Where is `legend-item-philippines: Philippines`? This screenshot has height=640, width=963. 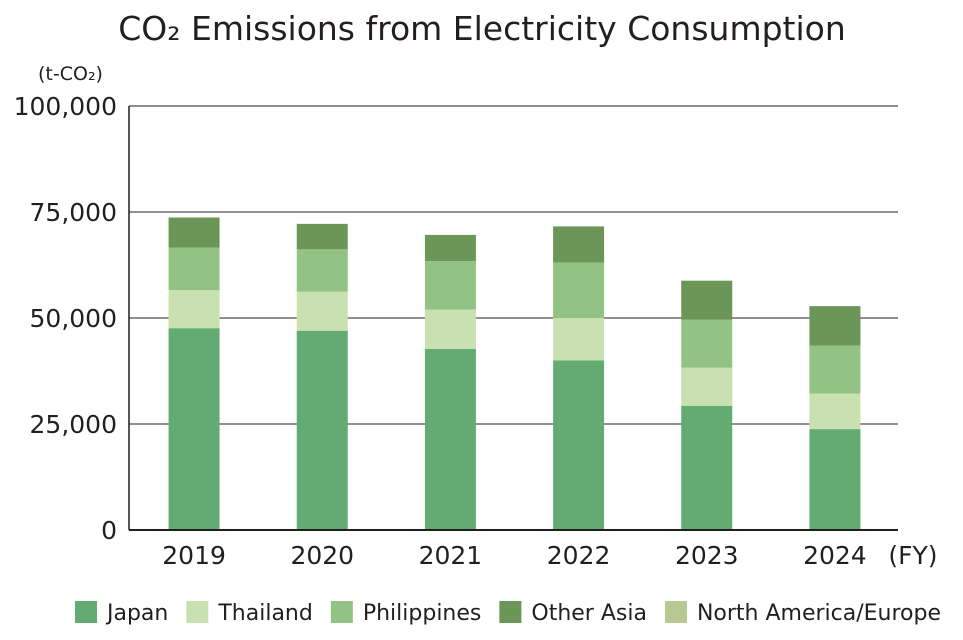
legend-item-philippines: Philippines is located at coordinates (406, 613).